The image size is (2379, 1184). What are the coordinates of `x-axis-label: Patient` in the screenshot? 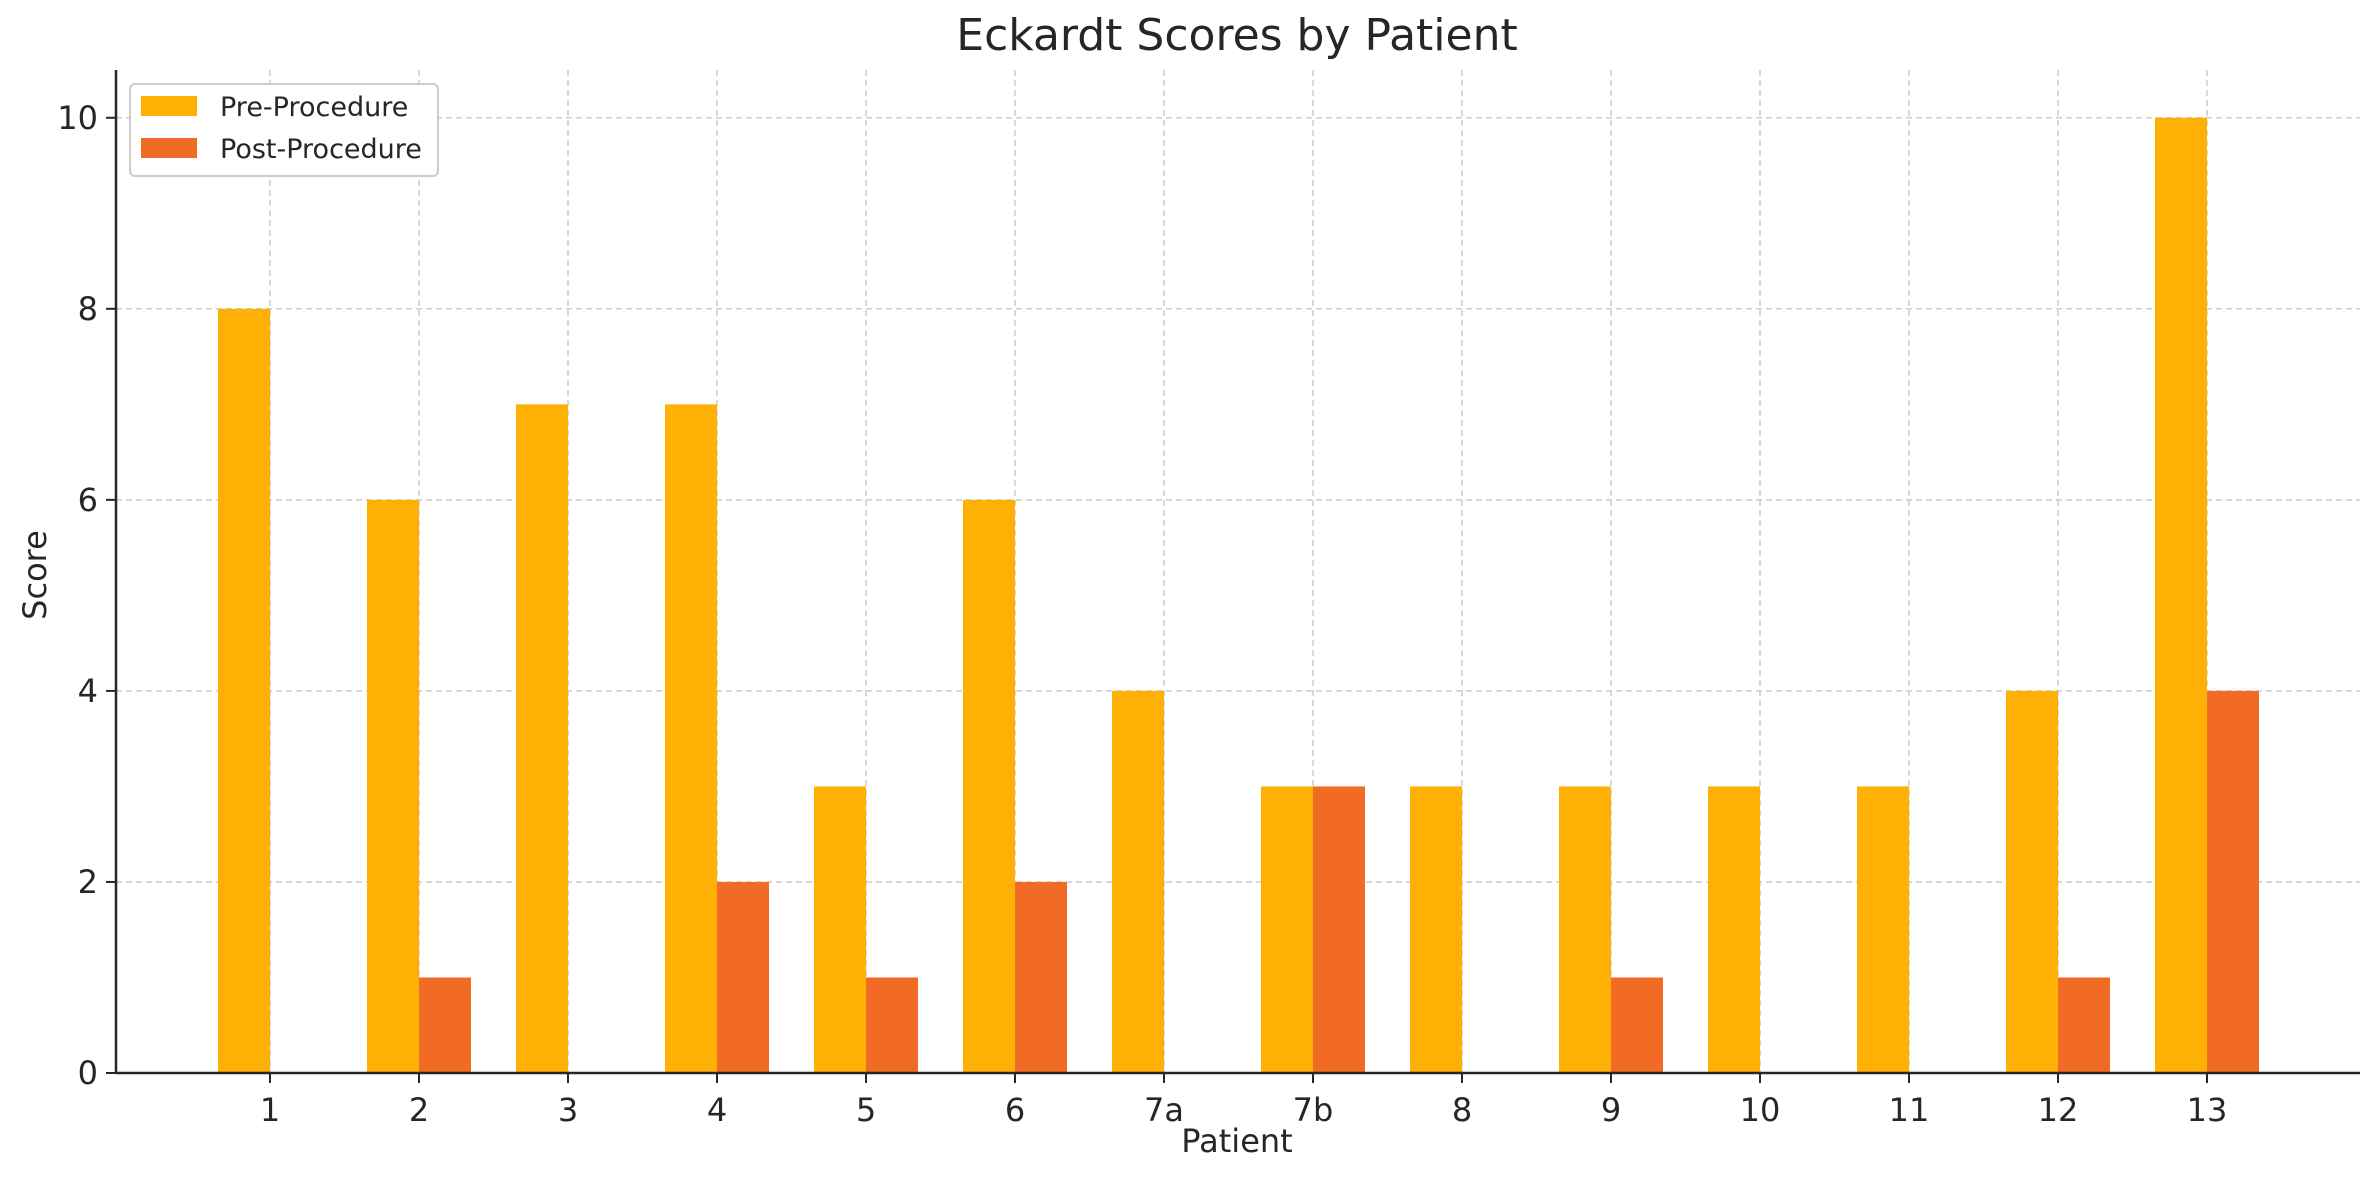 It's located at (1236, 1141).